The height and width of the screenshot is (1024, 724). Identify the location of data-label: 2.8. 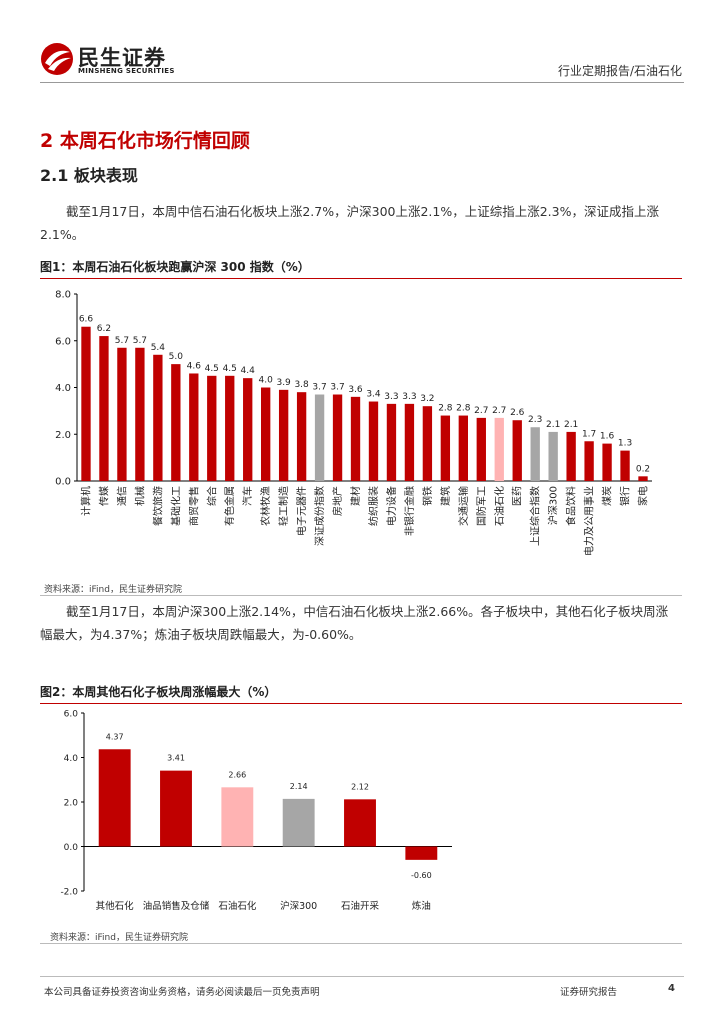
(463, 409).